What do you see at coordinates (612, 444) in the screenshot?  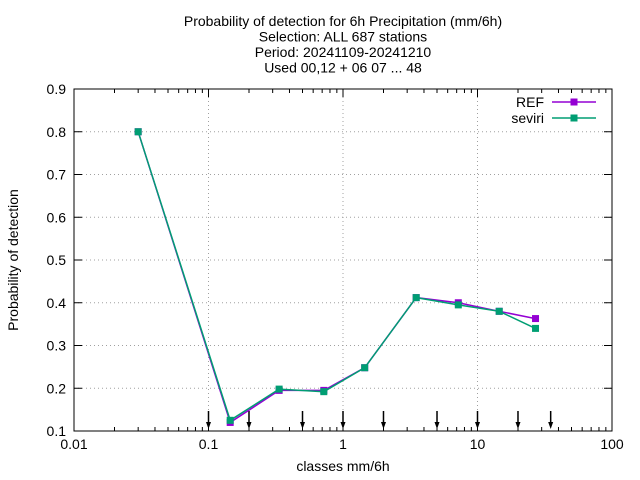 I see `x-tick-label: 100` at bounding box center [612, 444].